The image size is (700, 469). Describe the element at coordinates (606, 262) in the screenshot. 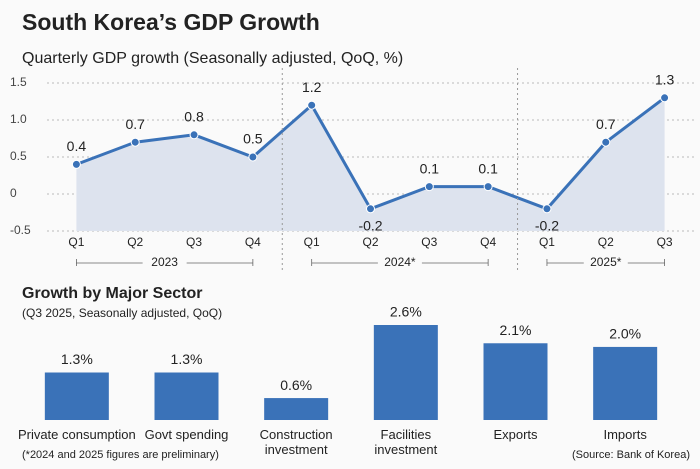

I see `group-label: 2025*` at that location.